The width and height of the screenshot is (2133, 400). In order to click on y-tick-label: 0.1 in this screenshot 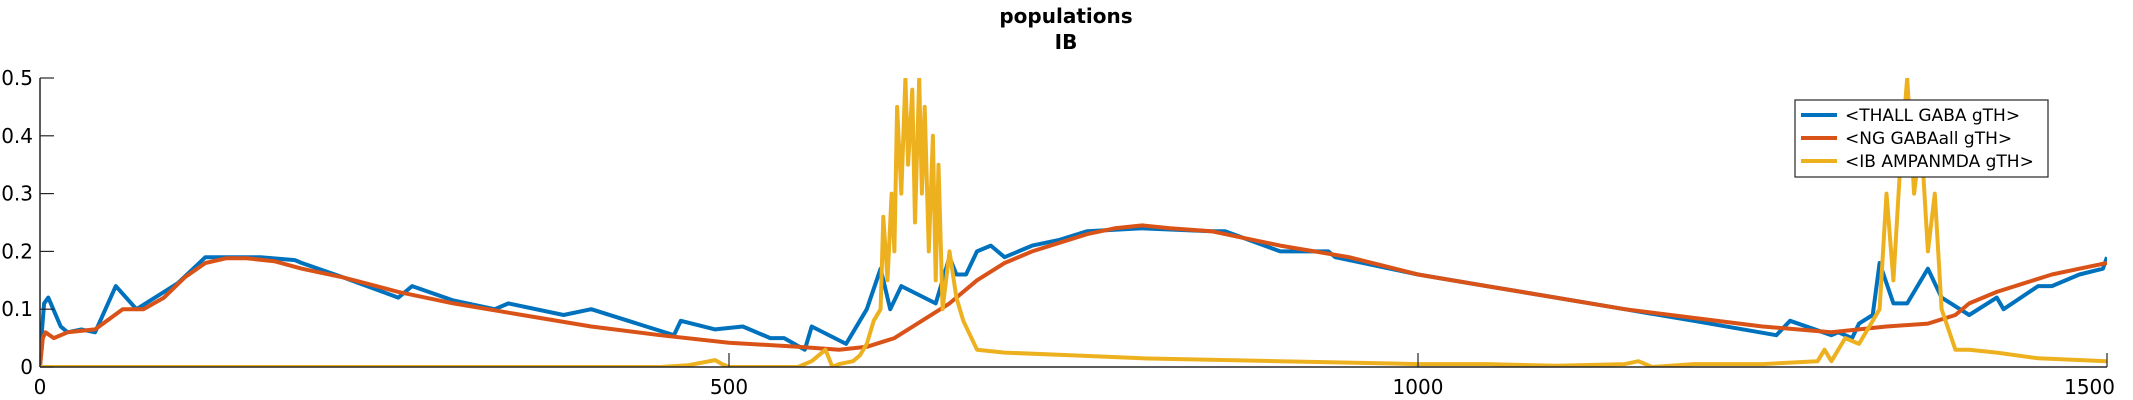, I will do `click(17, 309)`.